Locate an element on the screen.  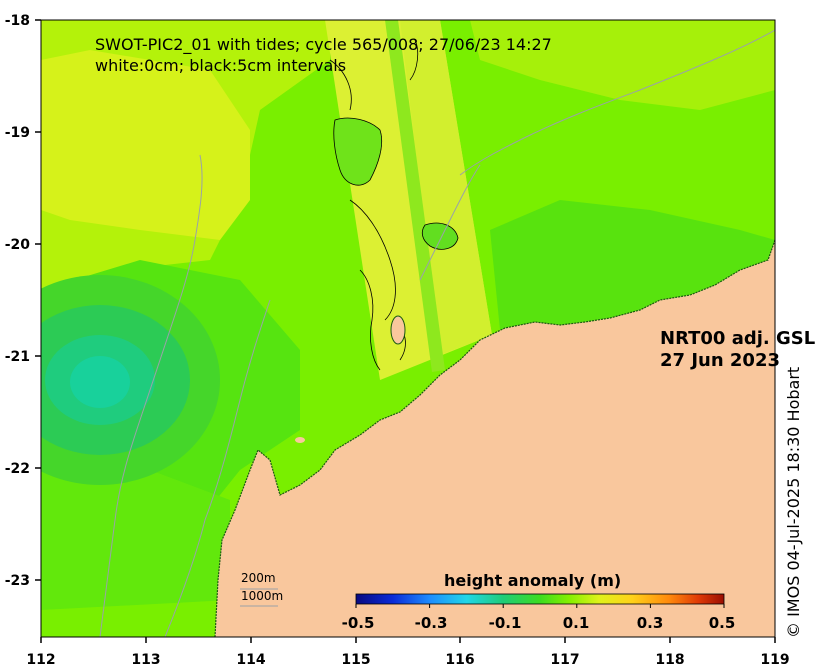
lat-tick-marks is located at coordinates (38, 300).